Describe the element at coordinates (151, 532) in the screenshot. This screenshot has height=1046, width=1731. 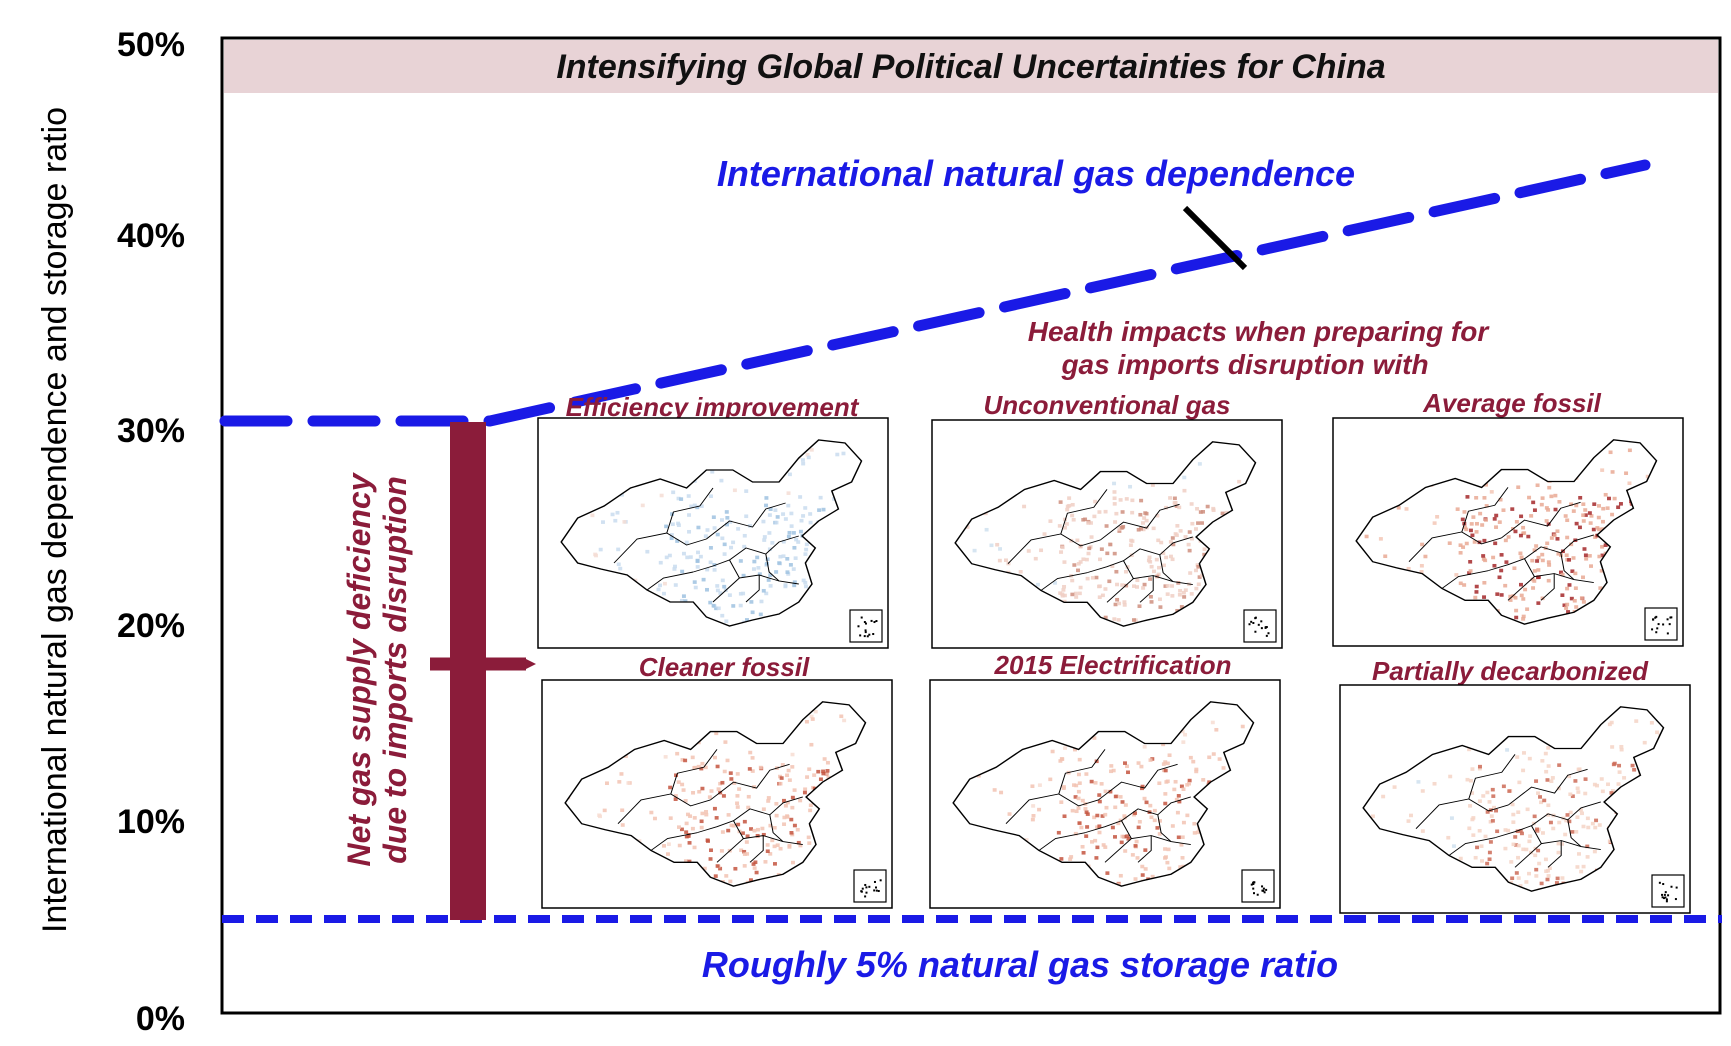
I see `y-axis-ticks: 0% 10% 20% 30% 40% 50%` at that location.